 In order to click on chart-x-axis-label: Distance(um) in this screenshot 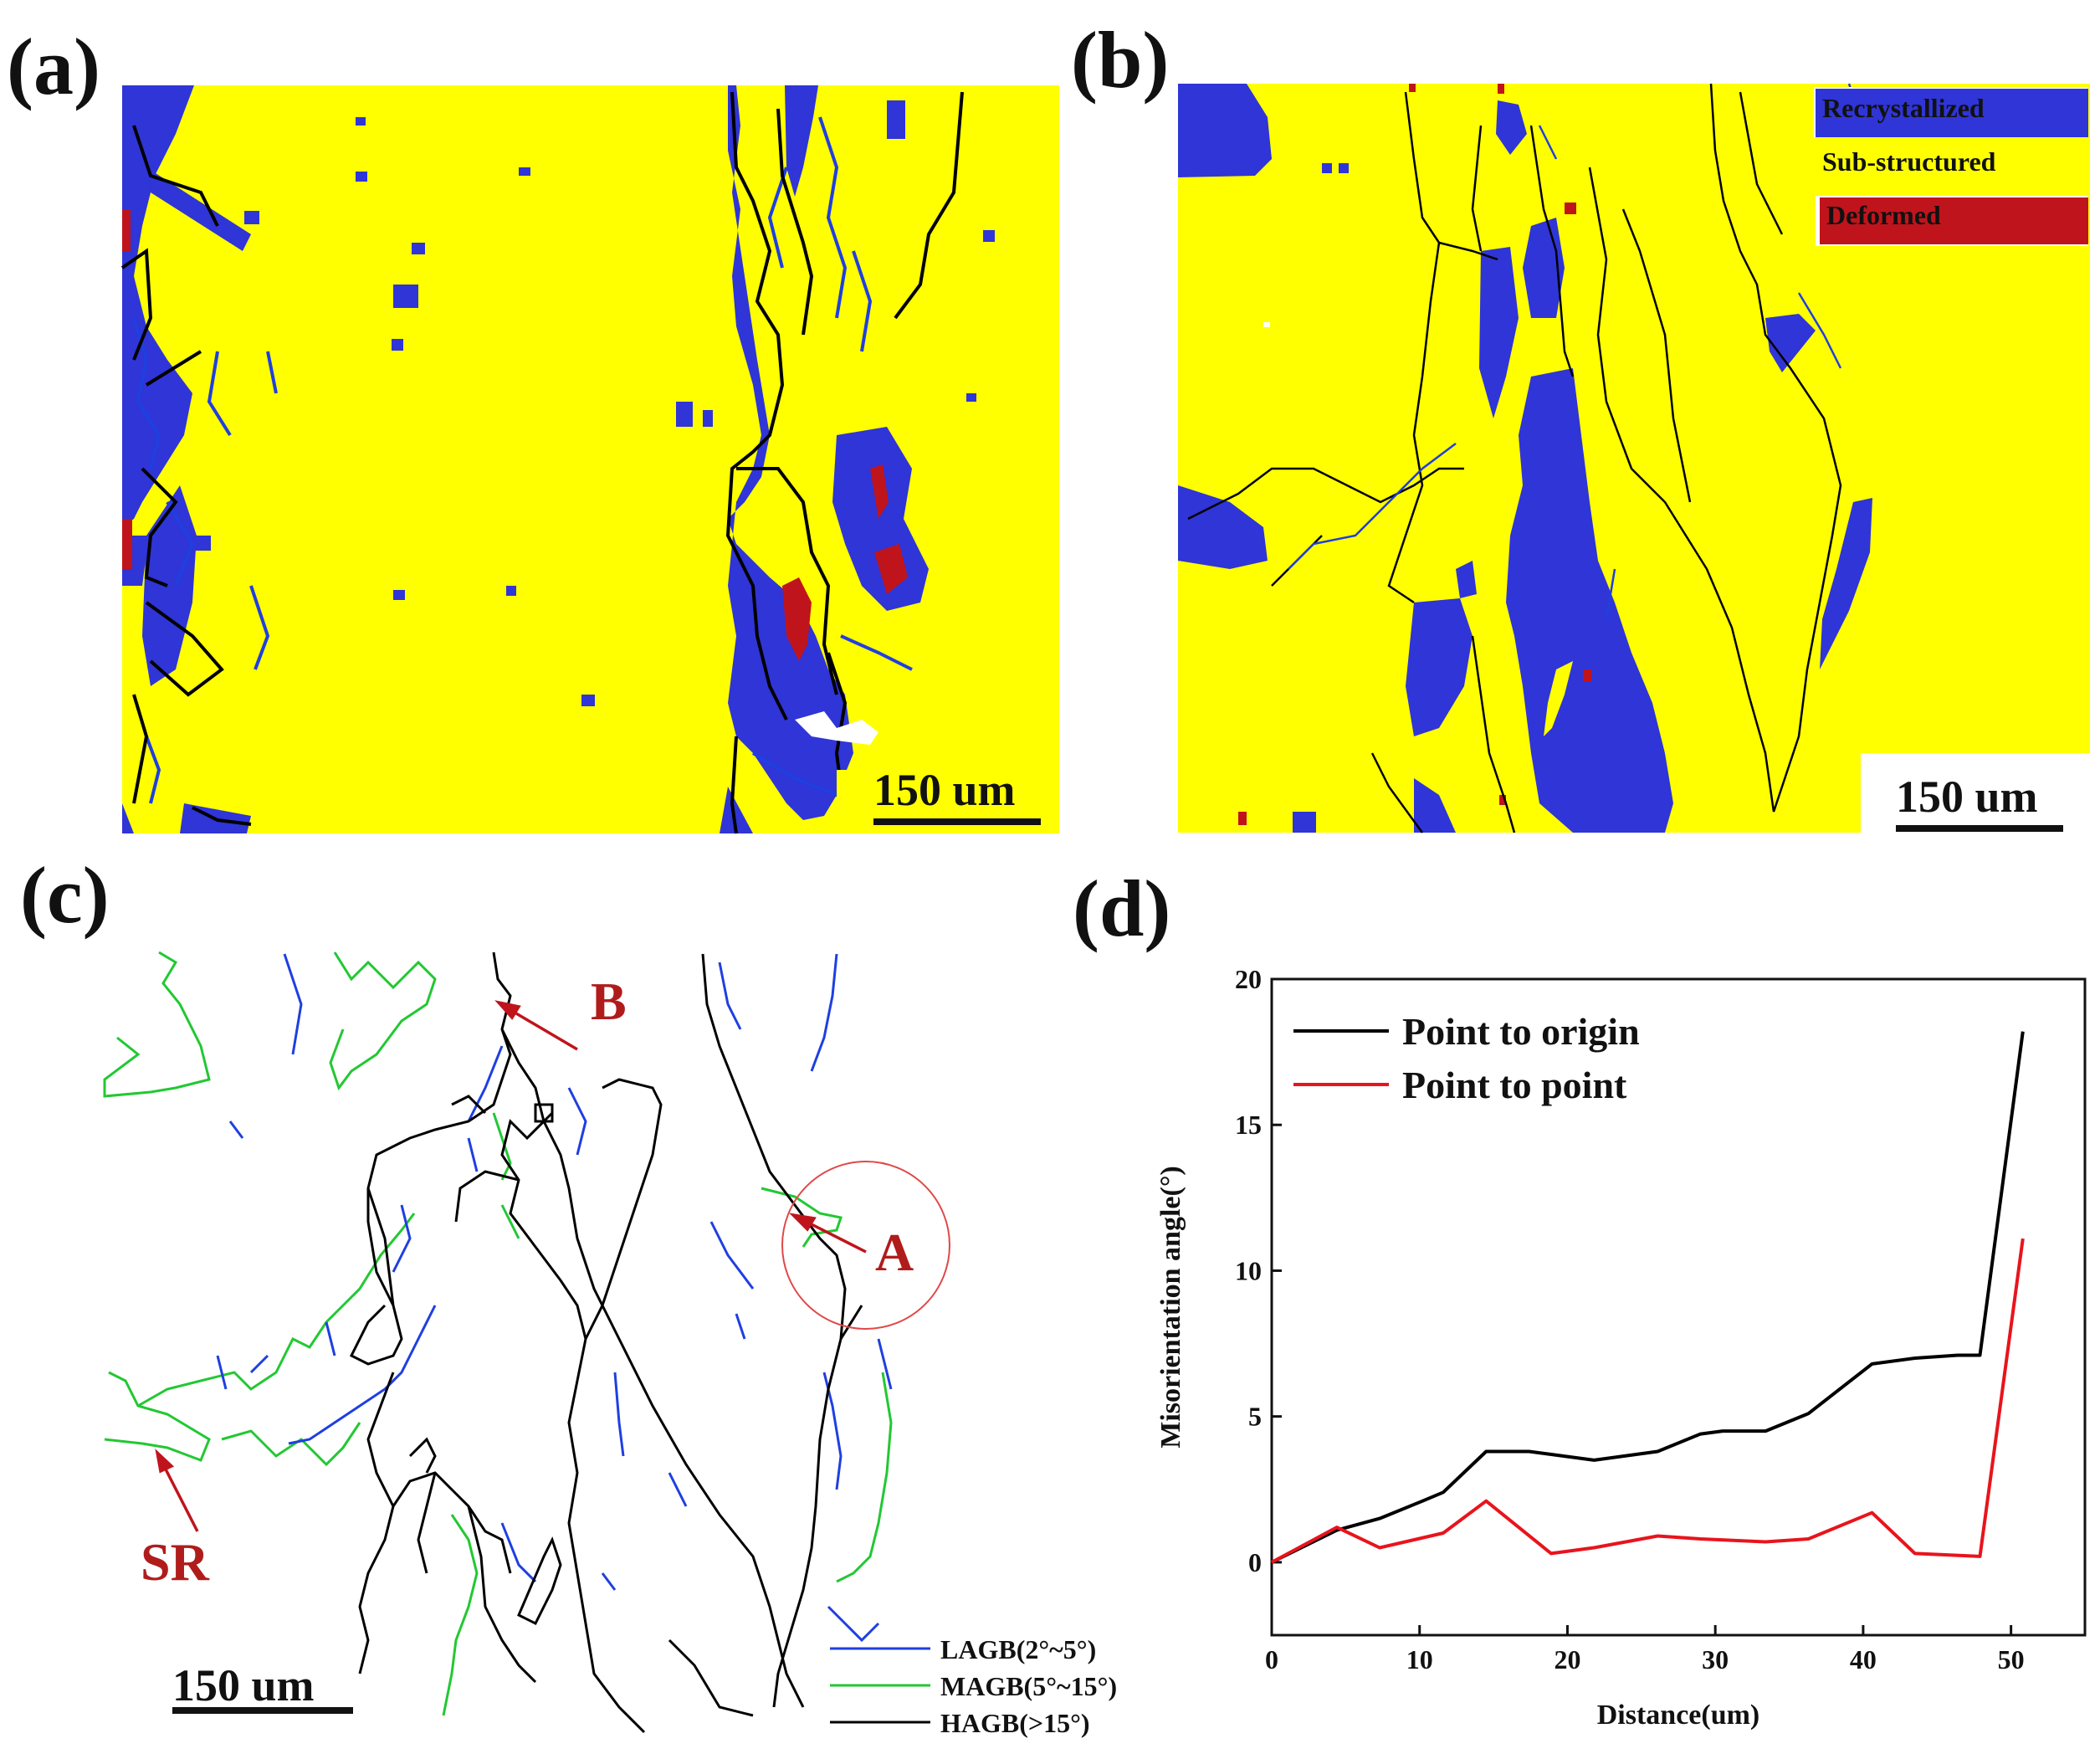, I will do `click(1678, 1715)`.